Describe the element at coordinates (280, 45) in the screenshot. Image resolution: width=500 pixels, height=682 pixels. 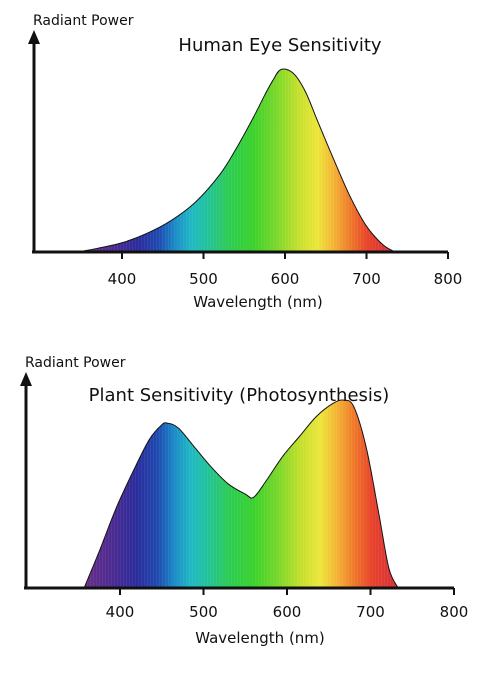
I see `chart-title: Human Eye Sensitivity` at that location.